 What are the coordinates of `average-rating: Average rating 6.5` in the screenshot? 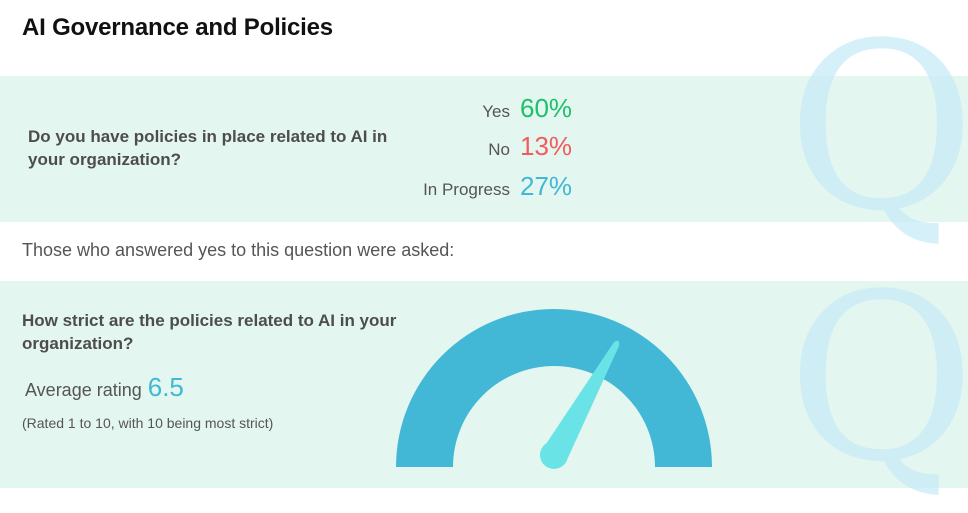 It's located at (104, 387).